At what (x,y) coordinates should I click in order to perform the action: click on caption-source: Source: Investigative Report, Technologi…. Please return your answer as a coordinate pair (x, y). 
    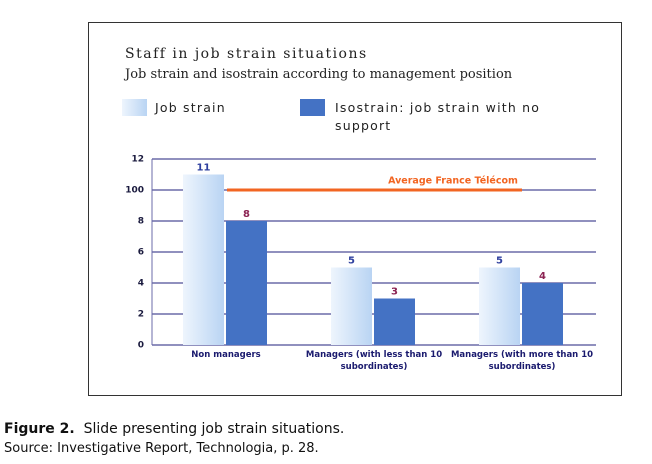
    Looking at the image, I should click on (161, 448).